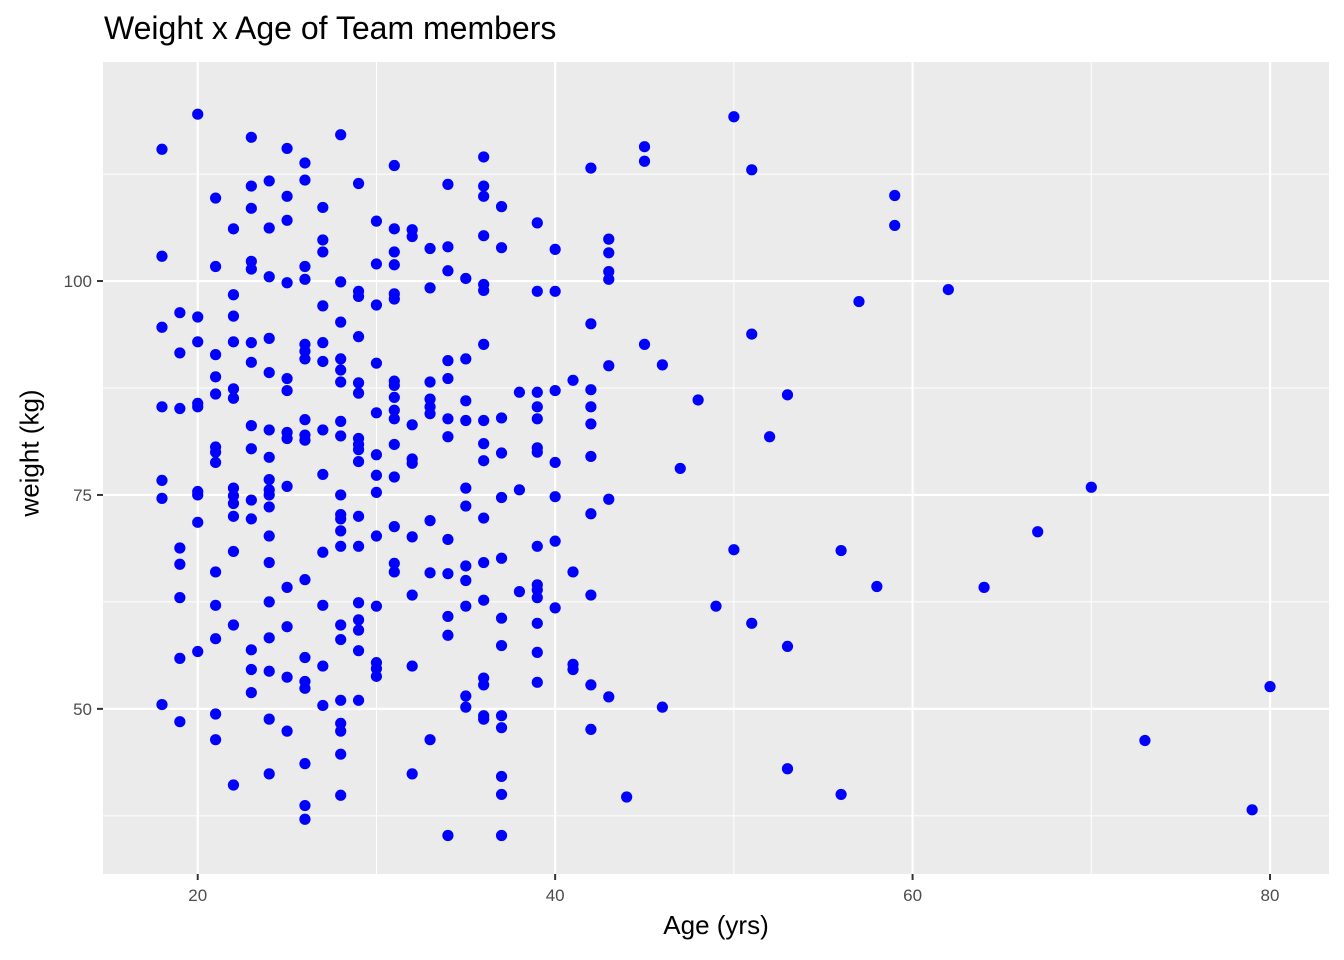  I want to click on y-axis-label: weight (kg), so click(29, 453).